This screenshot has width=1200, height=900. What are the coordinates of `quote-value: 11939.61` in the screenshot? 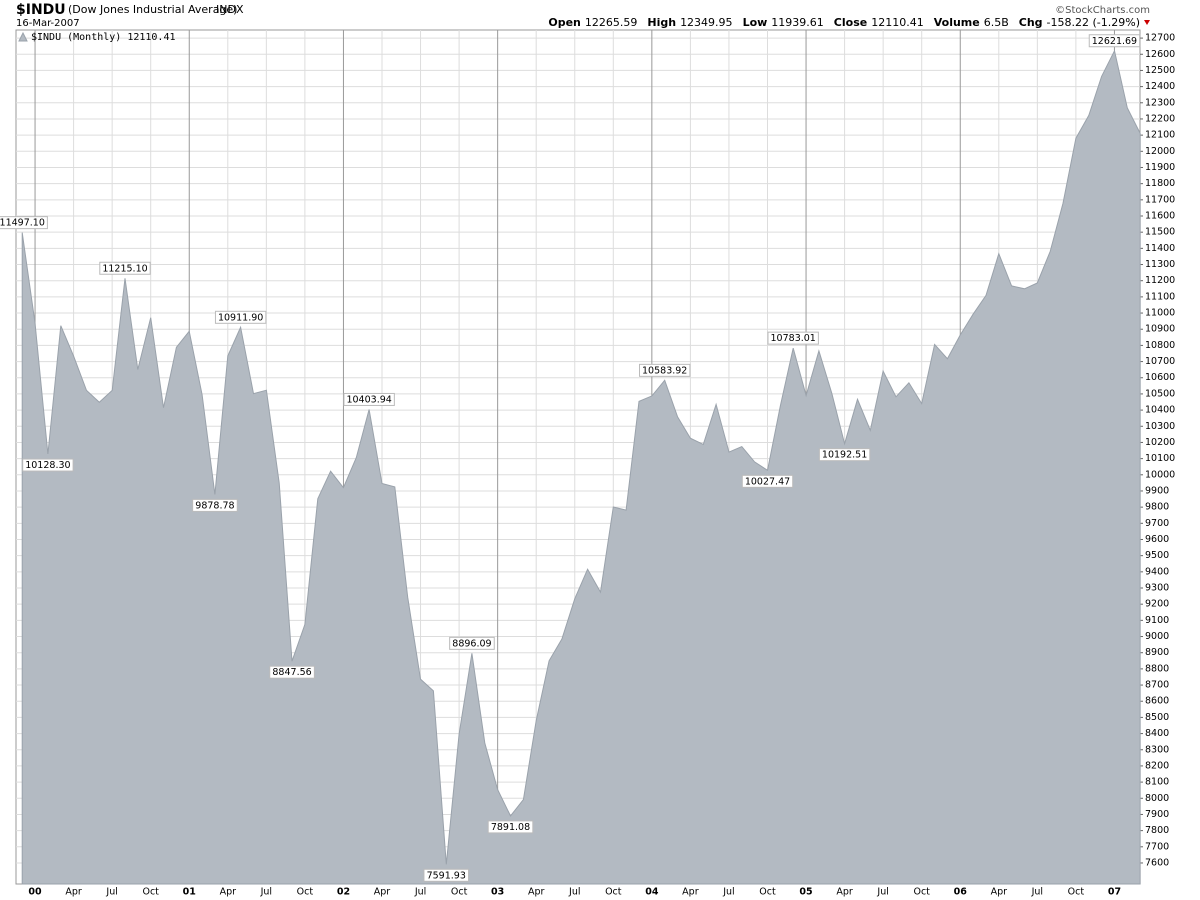 It's located at (797, 22).